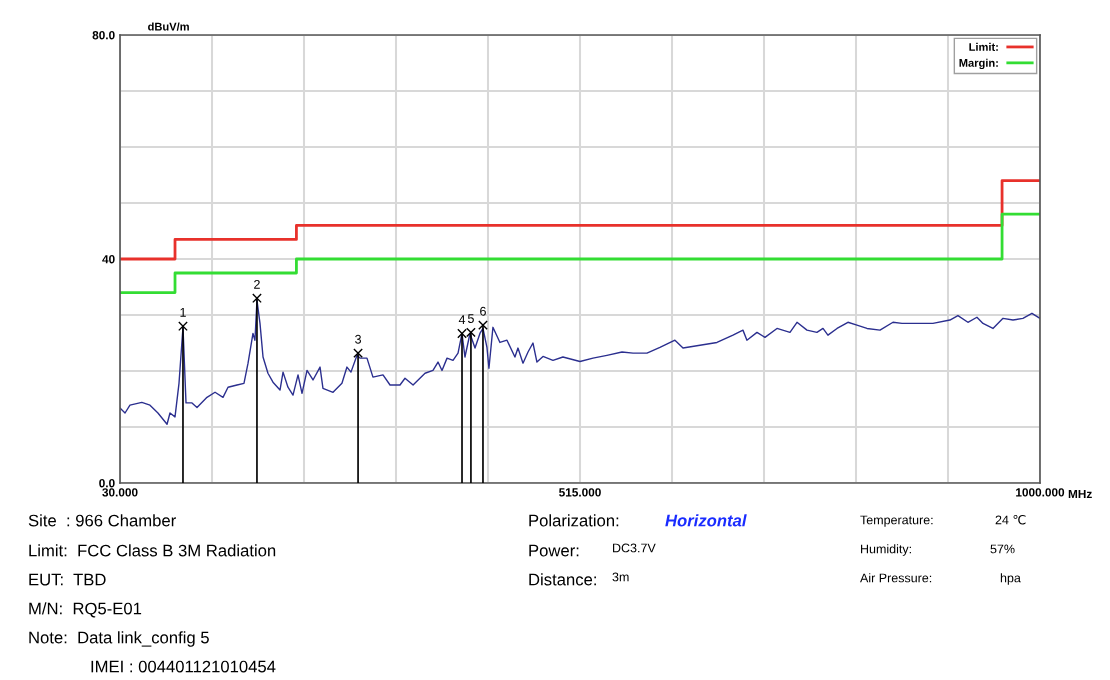 The image size is (1110, 680). Describe the element at coordinates (183, 312) in the screenshot. I see `annotation: 1` at that location.